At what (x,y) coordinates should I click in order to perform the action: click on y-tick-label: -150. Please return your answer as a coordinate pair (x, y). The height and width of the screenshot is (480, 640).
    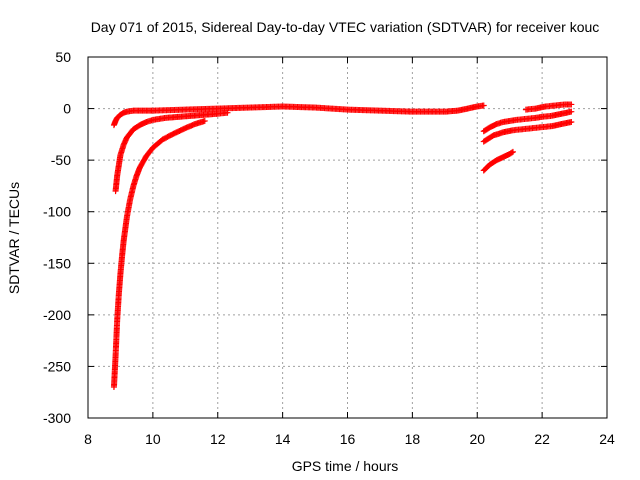
    Looking at the image, I should click on (57, 263).